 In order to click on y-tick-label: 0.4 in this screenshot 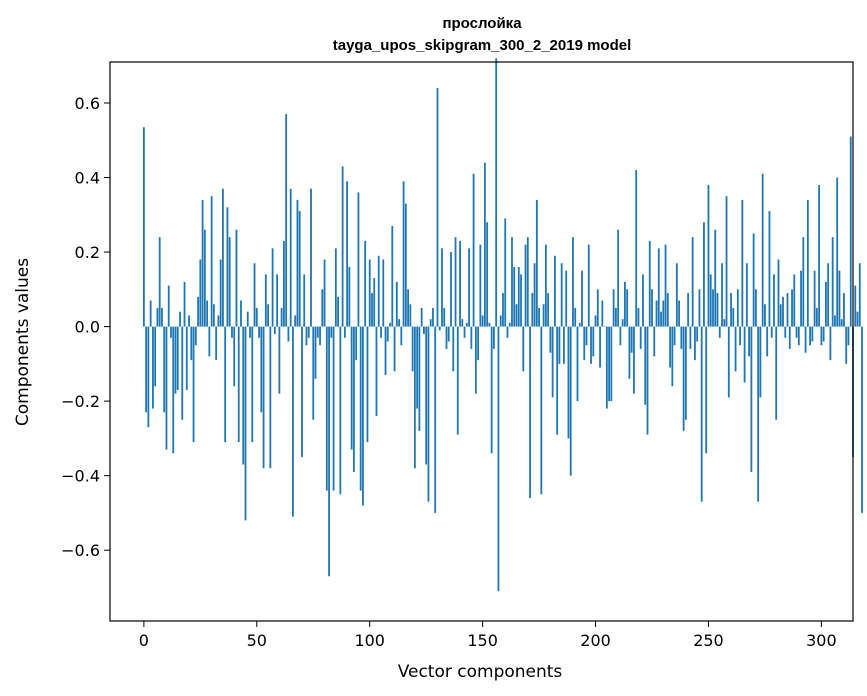, I will do `click(87, 178)`.